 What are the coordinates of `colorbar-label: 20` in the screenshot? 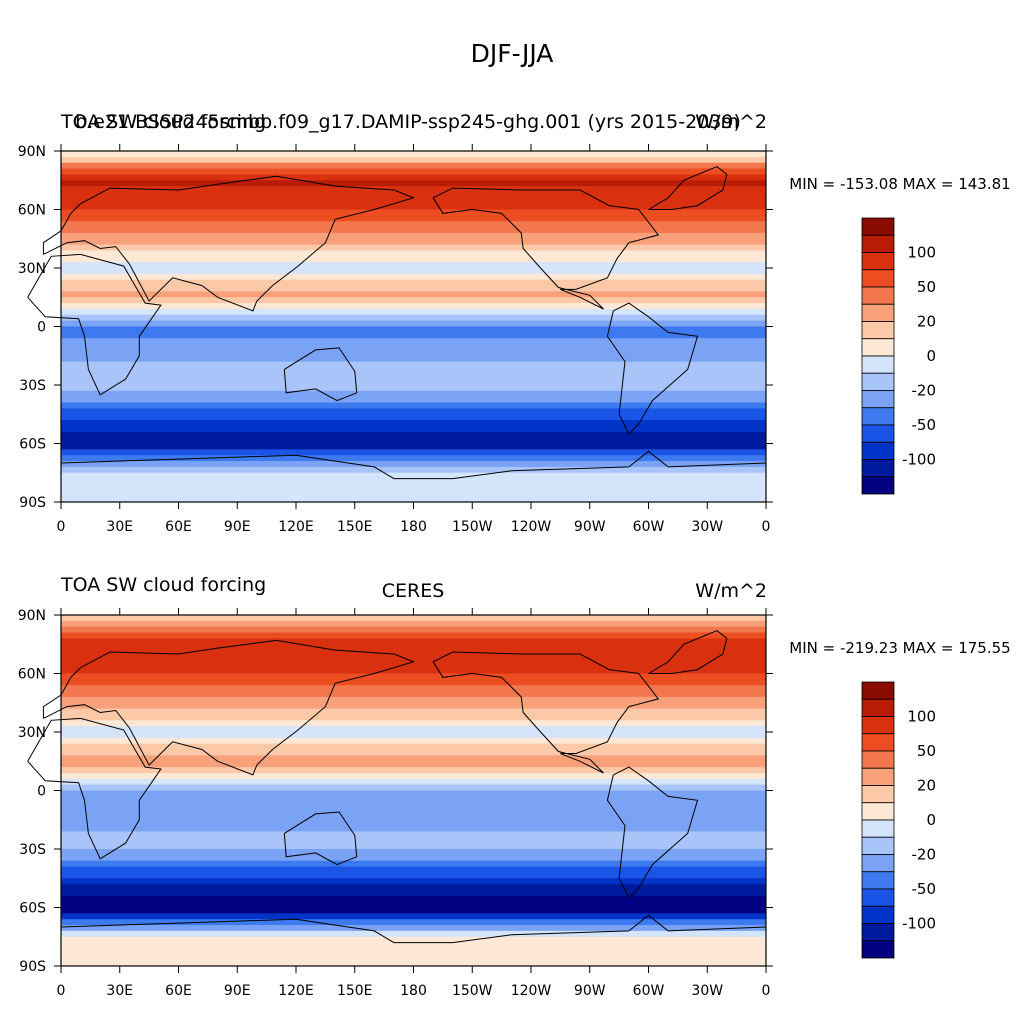 It's located at (926, 322).